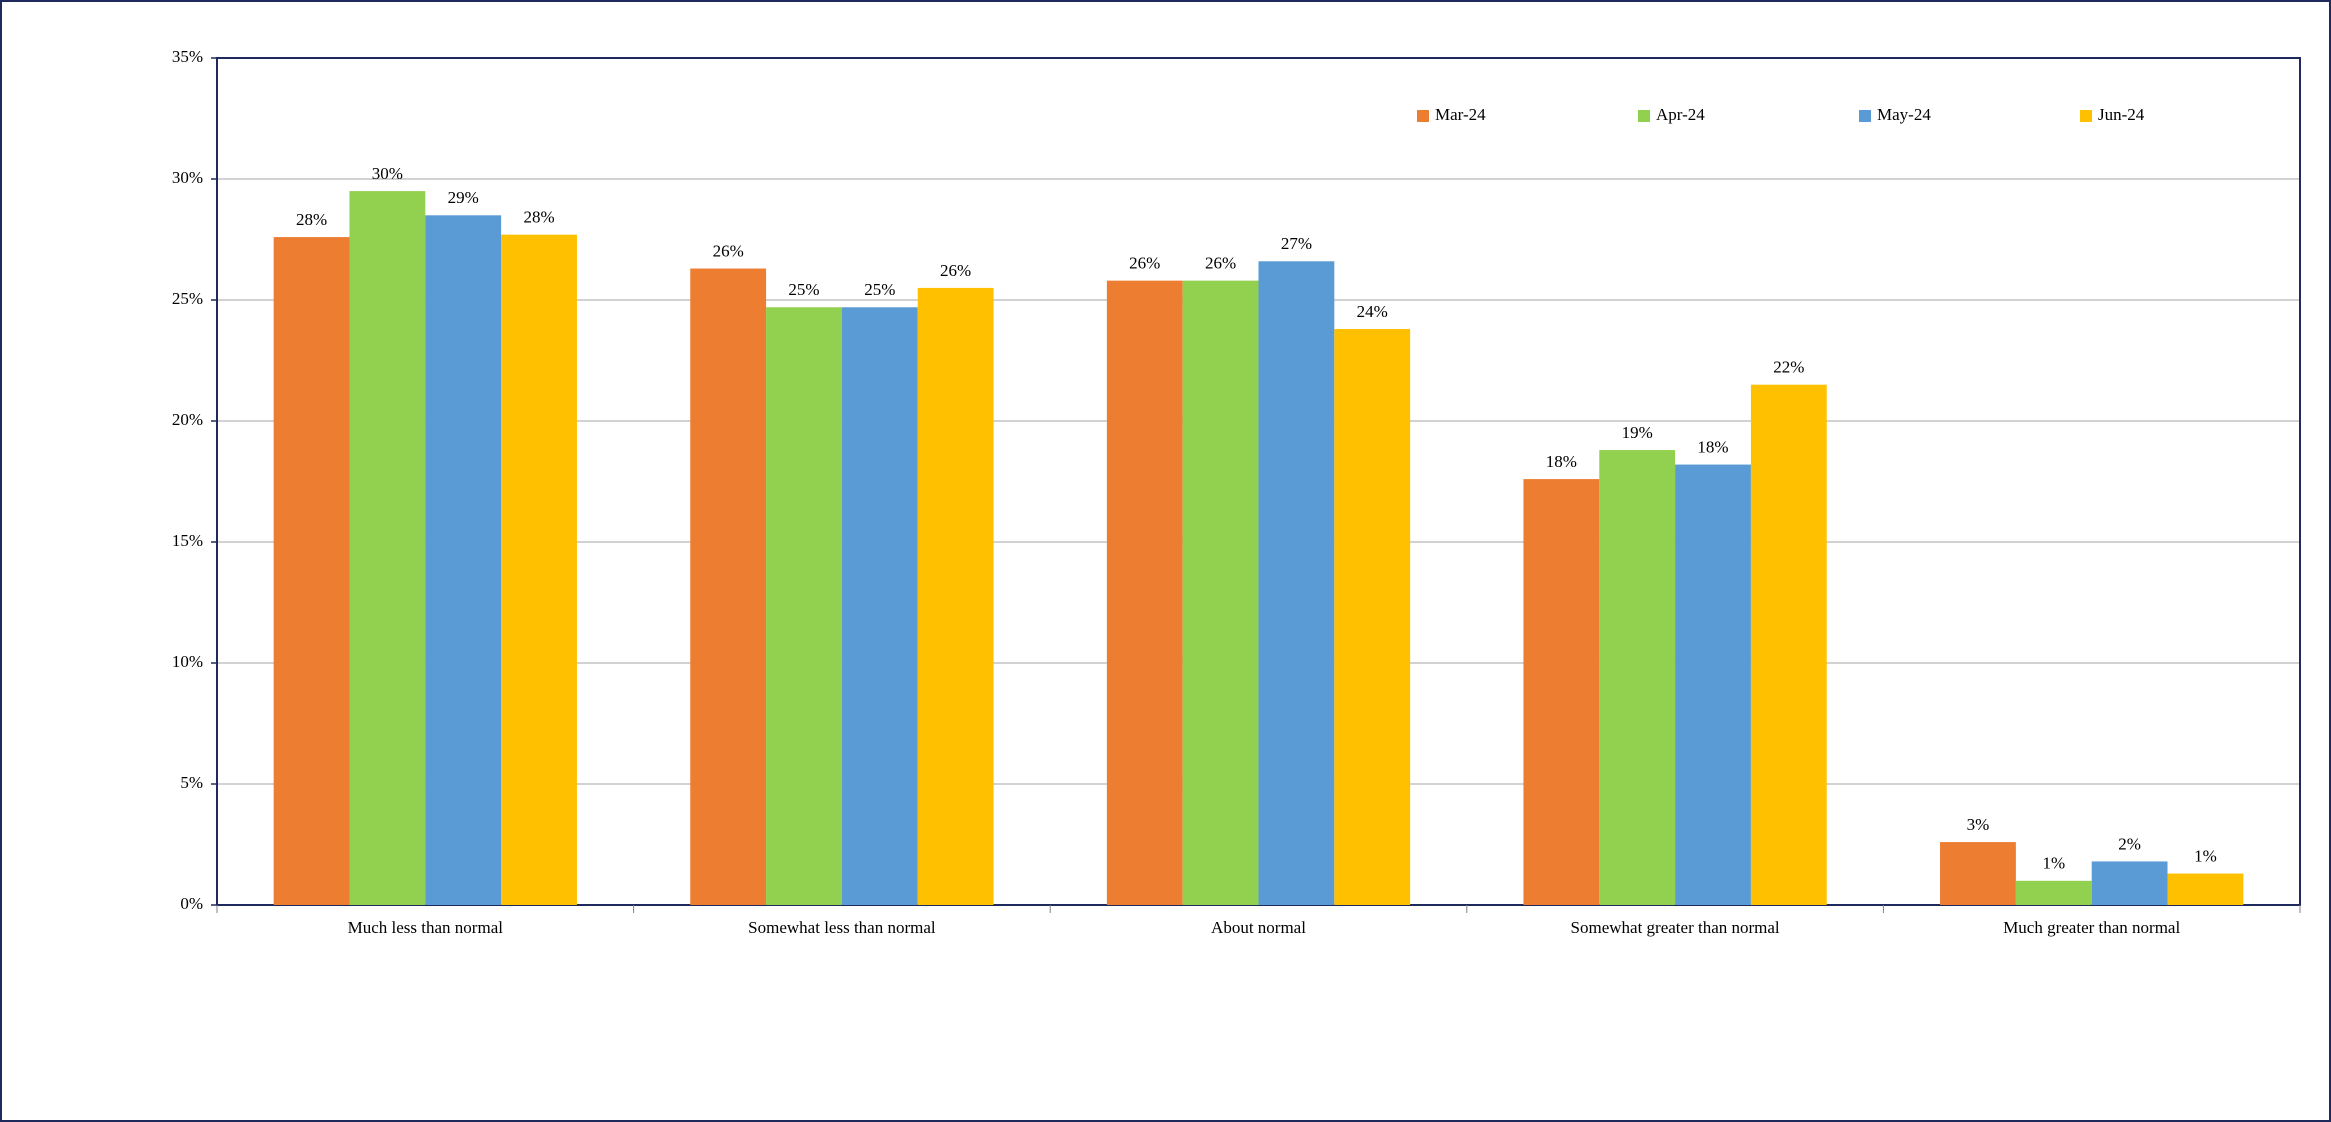 This screenshot has height=1122, width=2331. I want to click on value-label: 19%, so click(1637, 432).